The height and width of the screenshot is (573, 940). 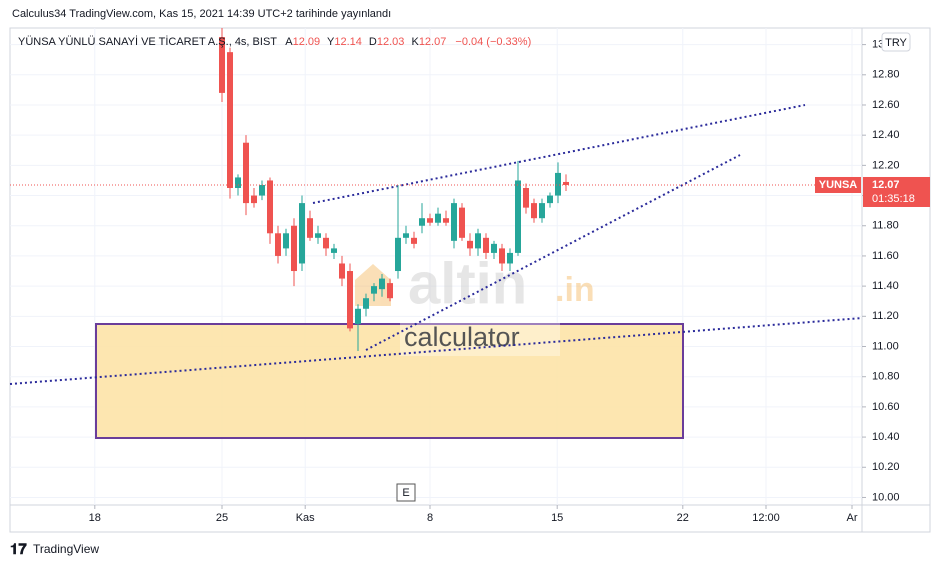 What do you see at coordinates (331, 42) in the screenshot?
I see `high-label: Y` at bounding box center [331, 42].